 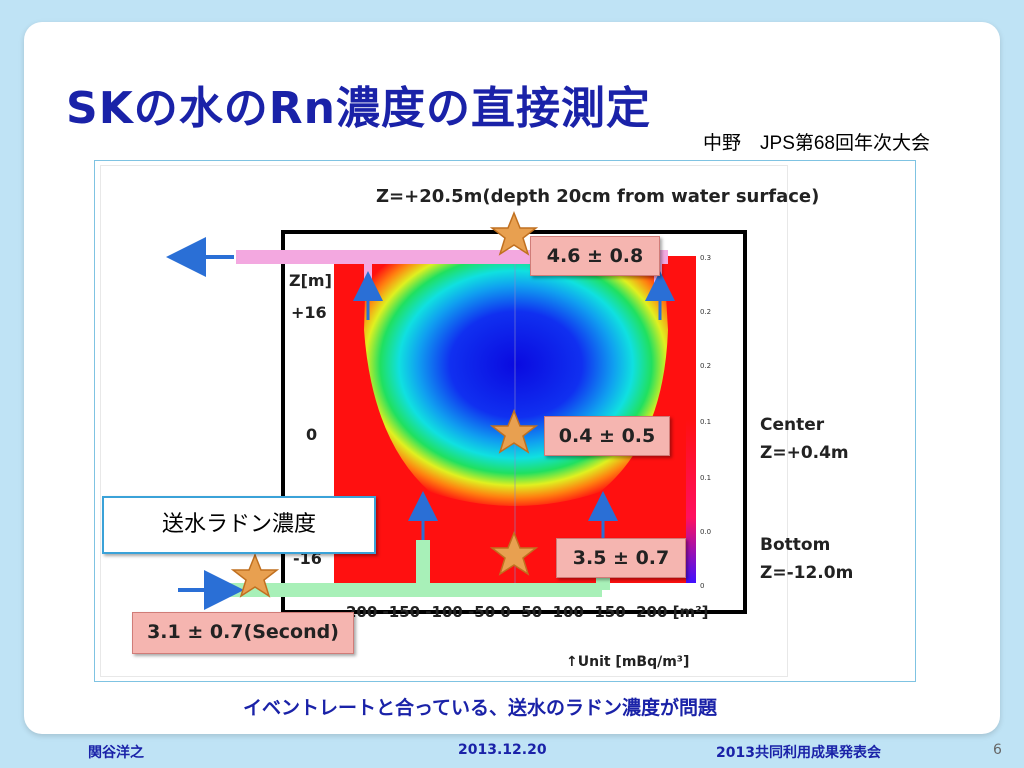 I want to click on feed-water-radon-label: 送水ラドン濃度, so click(x=239, y=525).